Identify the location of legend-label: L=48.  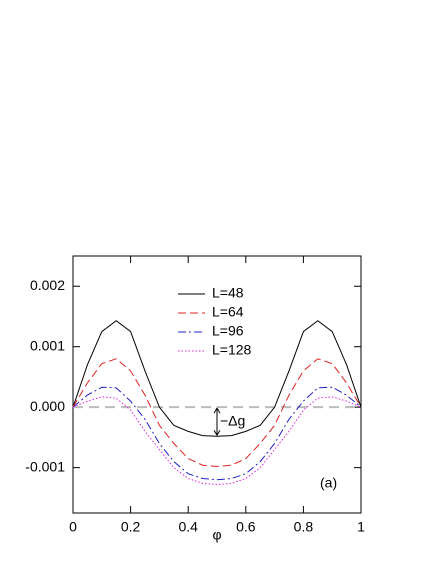
(228, 293).